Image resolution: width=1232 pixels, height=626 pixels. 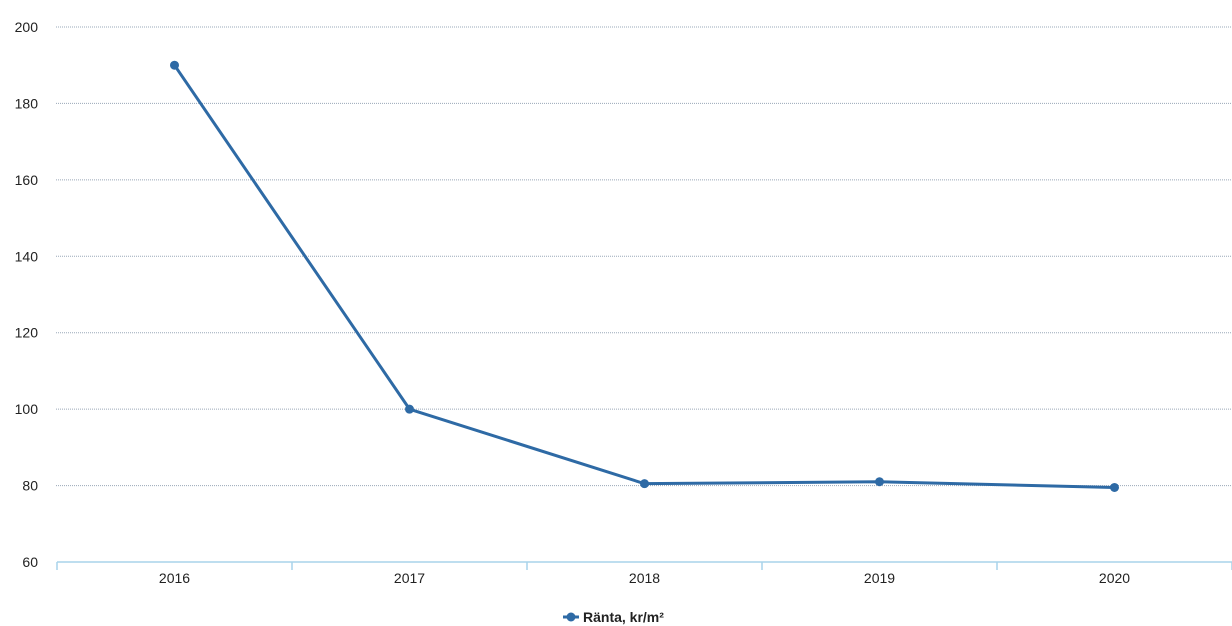 What do you see at coordinates (27, 333) in the screenshot?
I see `y-tick-label-120: 120` at bounding box center [27, 333].